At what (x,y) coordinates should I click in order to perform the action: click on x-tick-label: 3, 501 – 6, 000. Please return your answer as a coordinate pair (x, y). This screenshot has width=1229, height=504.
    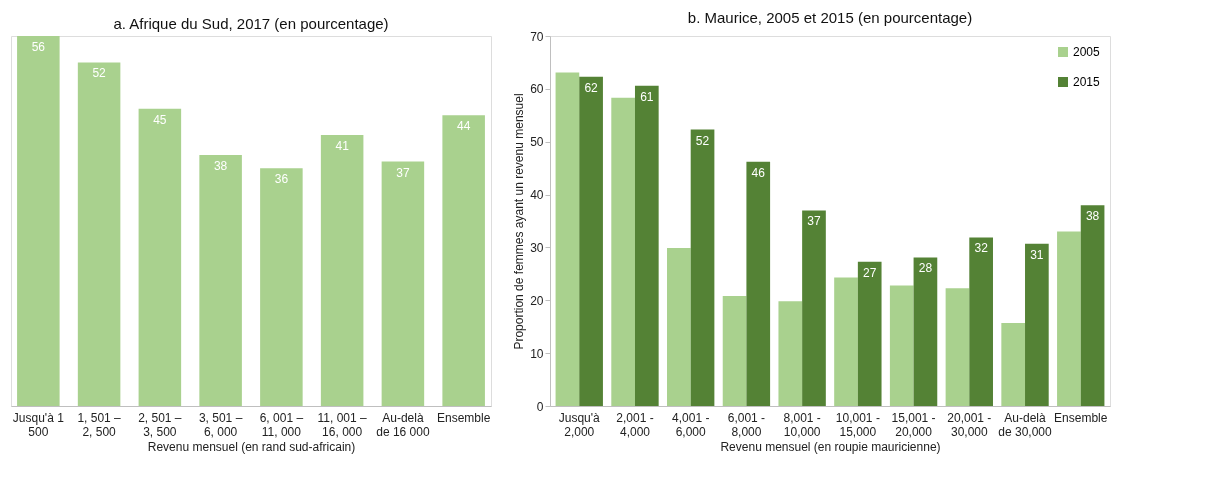
    Looking at the image, I should click on (220, 424).